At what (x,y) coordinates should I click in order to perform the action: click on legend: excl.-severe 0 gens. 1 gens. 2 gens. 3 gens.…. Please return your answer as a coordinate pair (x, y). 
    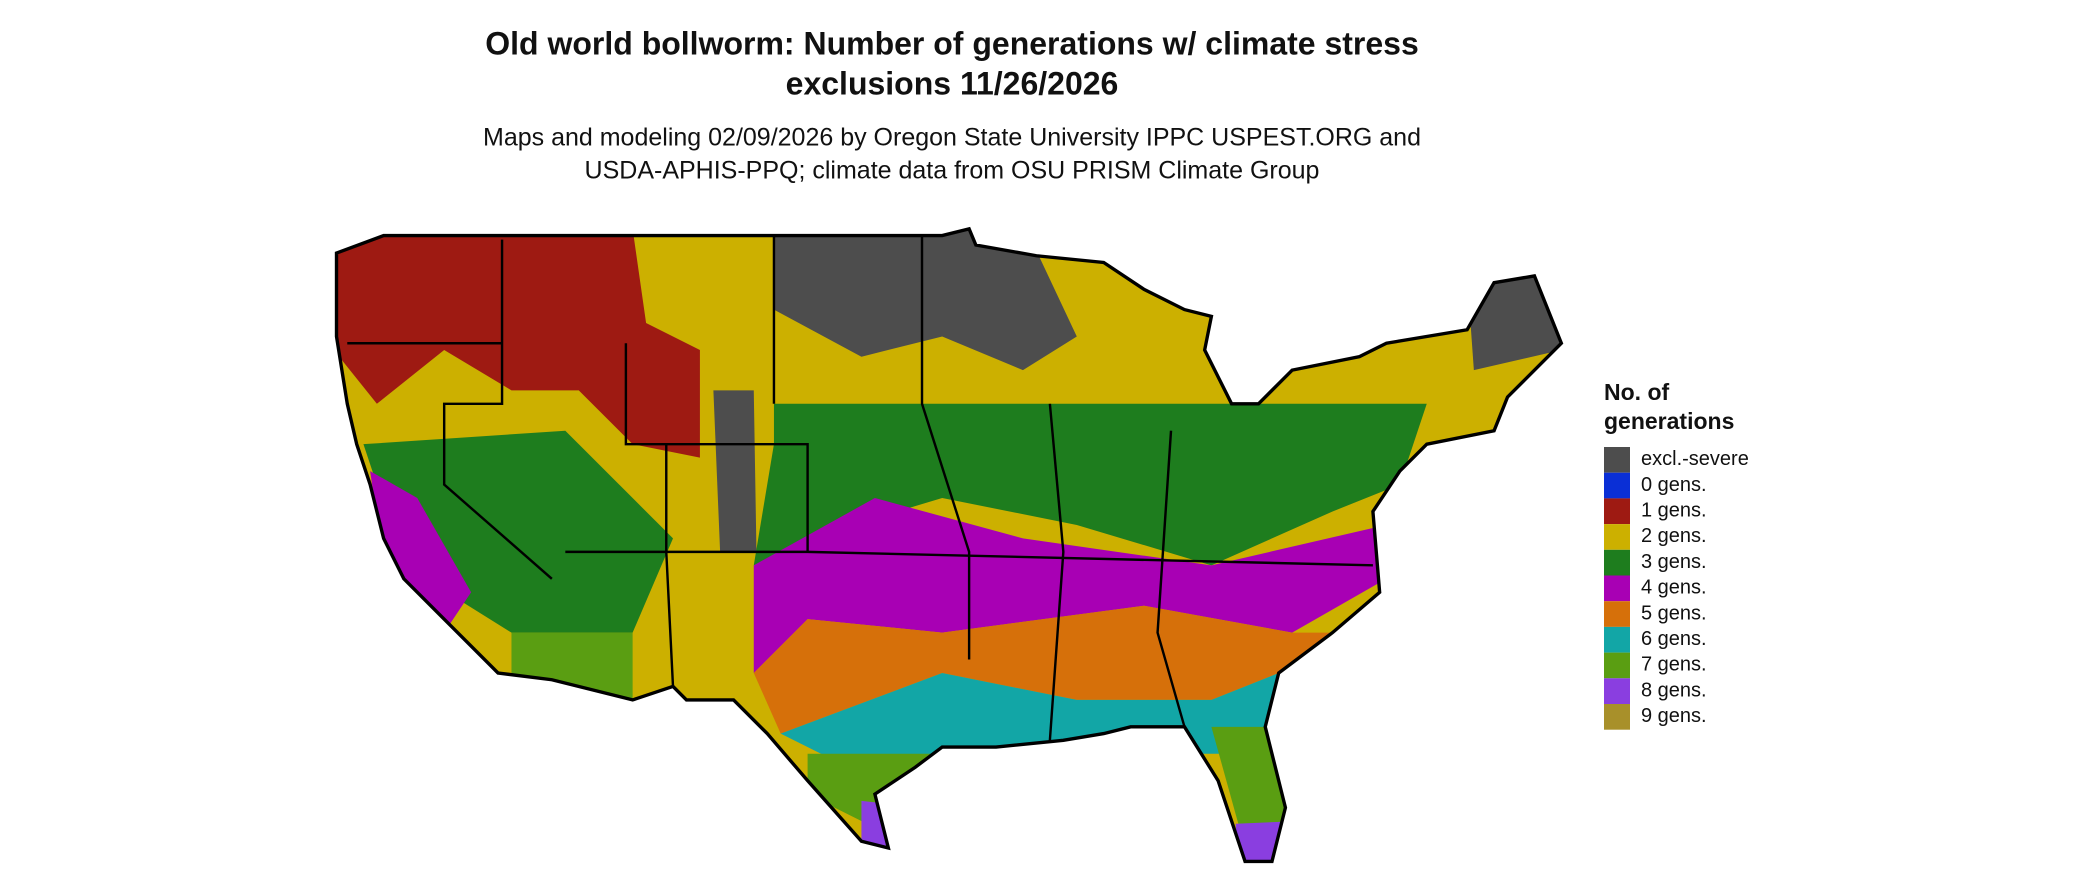
    Looking at the image, I should click on (1676, 588).